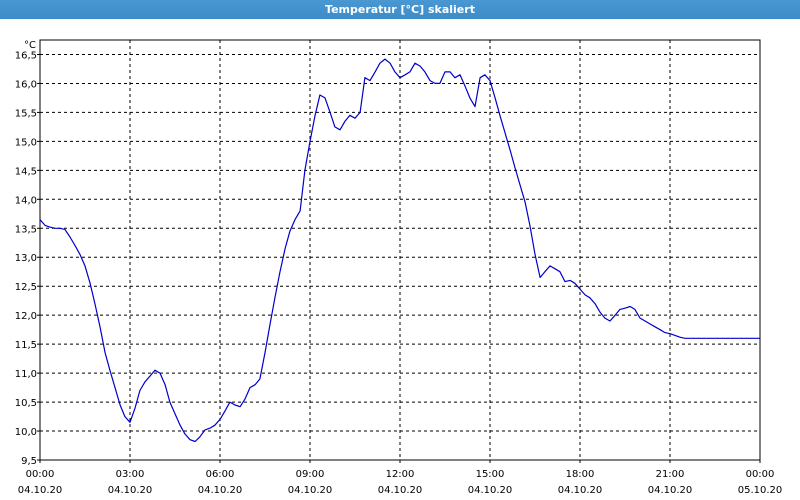  What do you see at coordinates (220, 474) in the screenshot?
I see `x-tick-time-label: 06:00` at bounding box center [220, 474].